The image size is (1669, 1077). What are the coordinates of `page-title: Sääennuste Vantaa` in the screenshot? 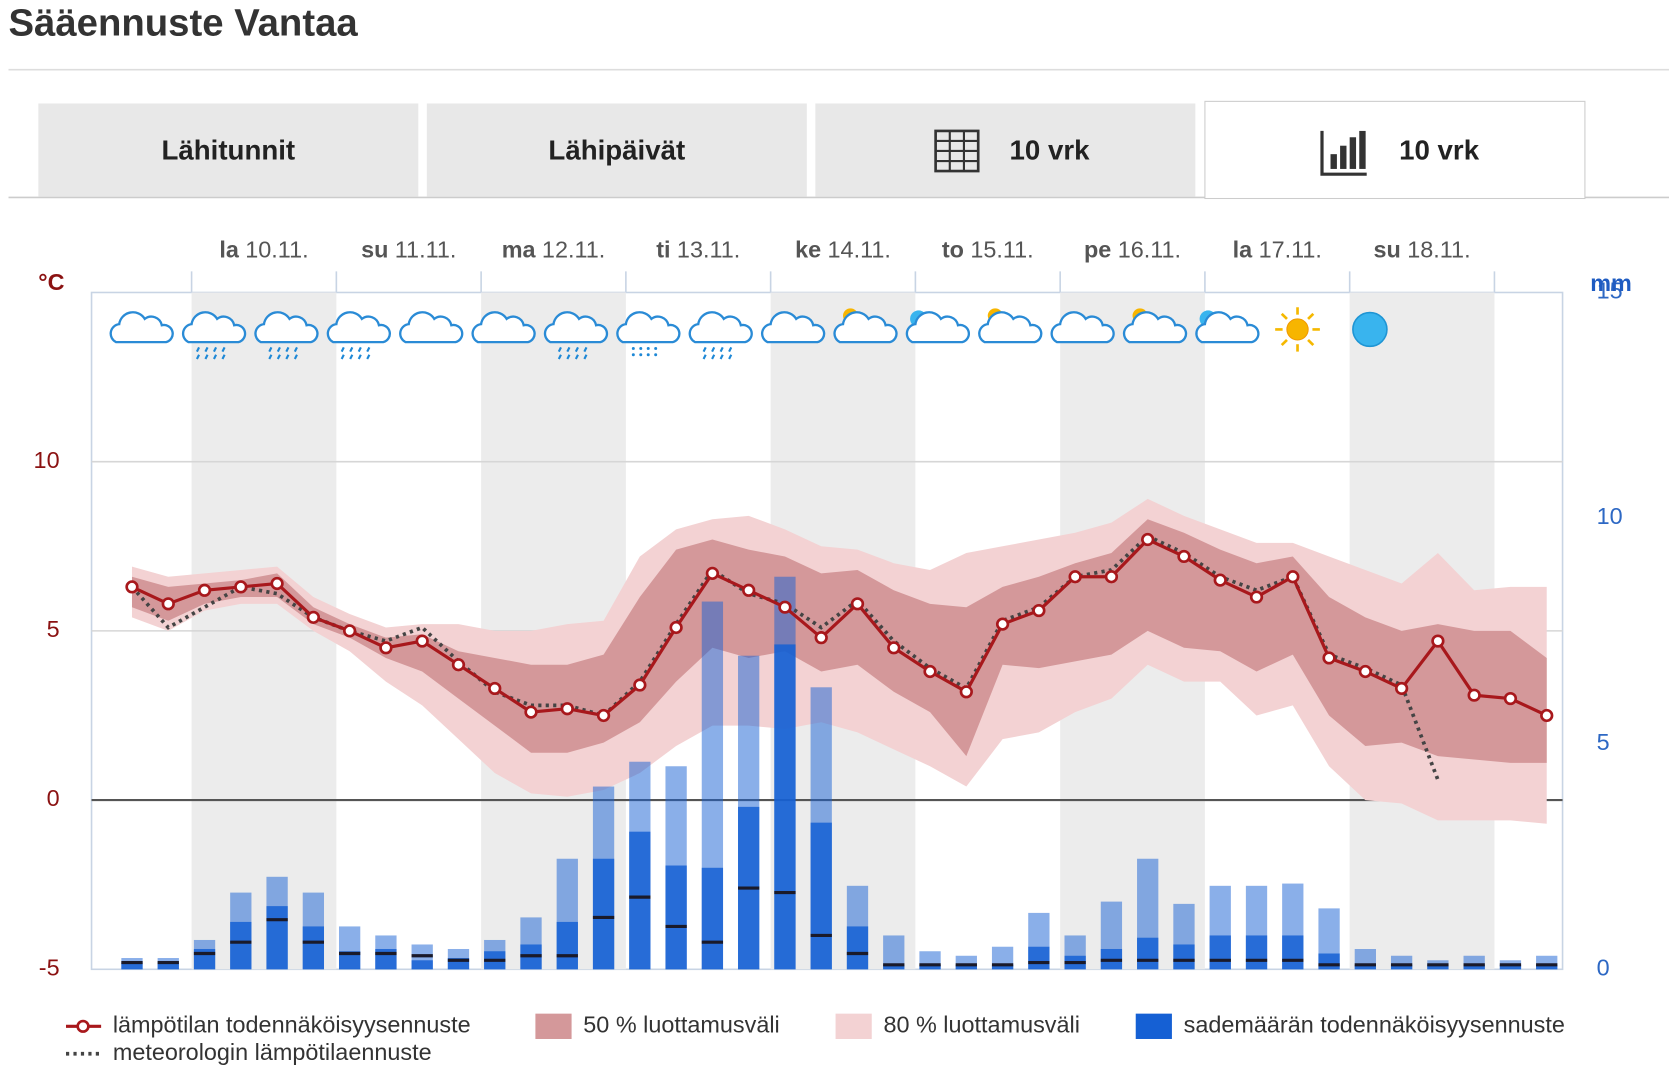 It's located at (184, 23).